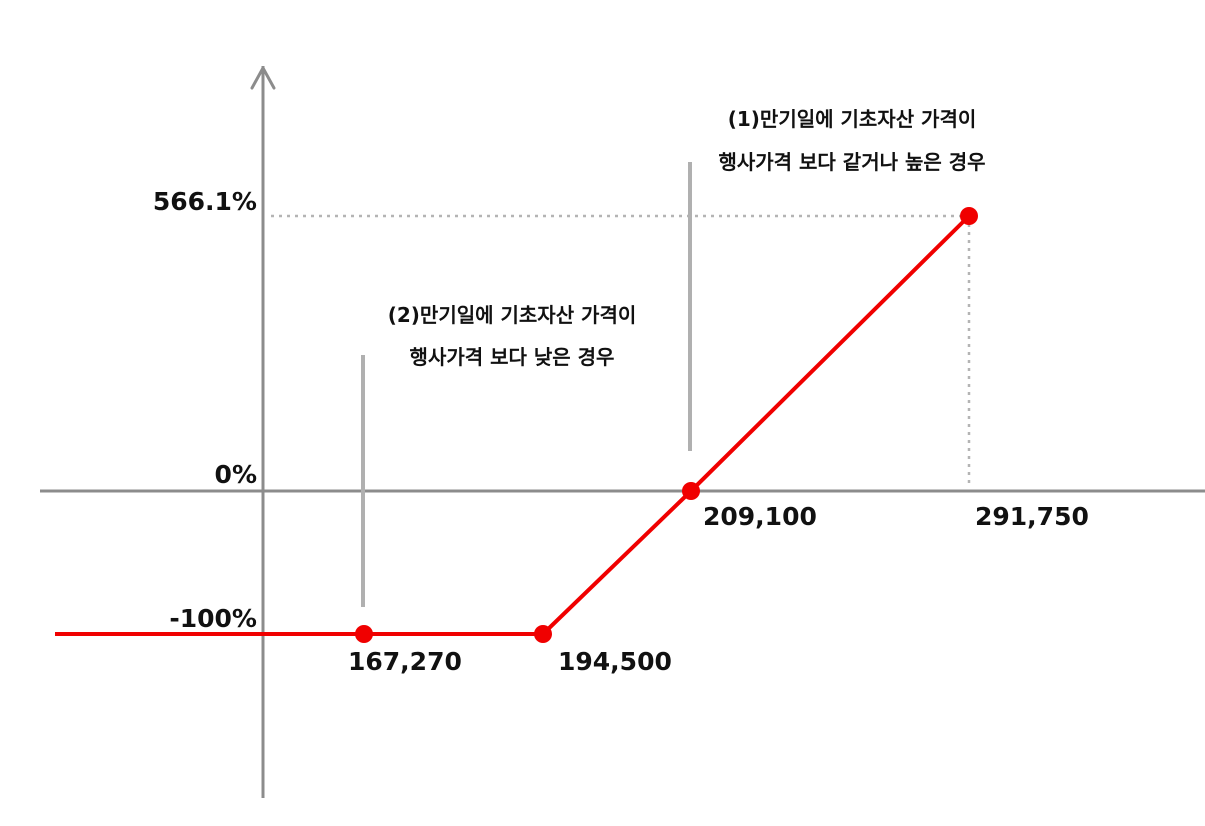 The width and height of the screenshot is (1205, 826). I want to click on x-tick-label-209100: 209,100, so click(760, 516).